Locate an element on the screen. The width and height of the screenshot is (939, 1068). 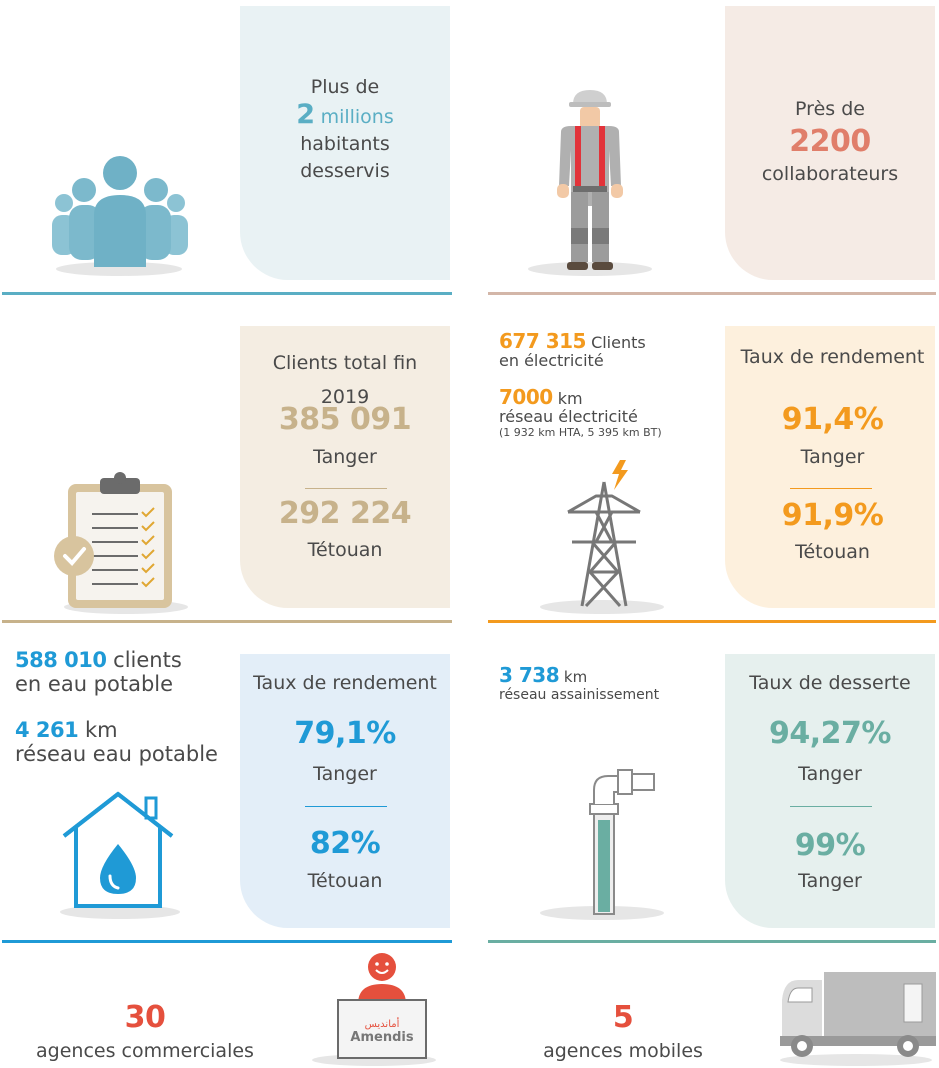
pylon-shadow is located at coordinates (602, 607).